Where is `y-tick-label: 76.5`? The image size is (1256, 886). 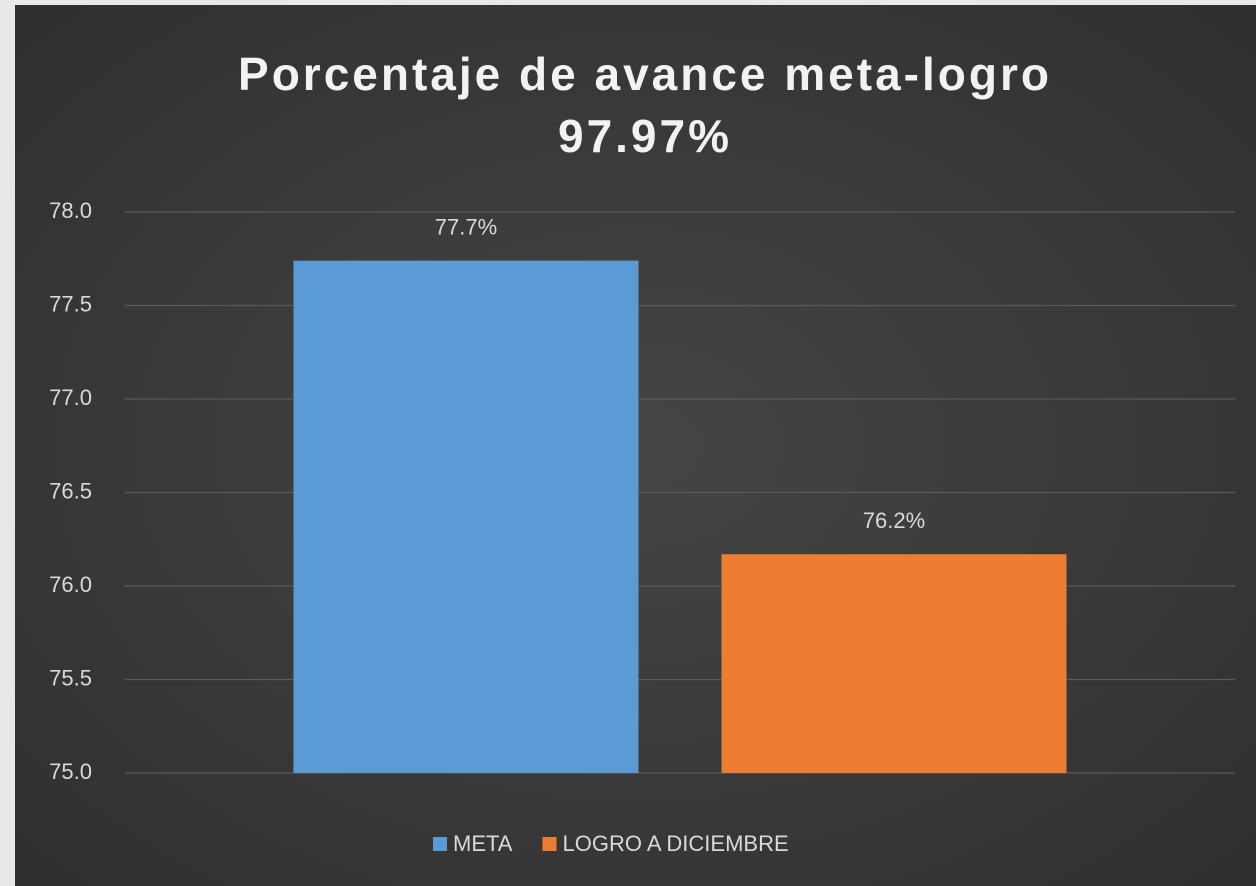 y-tick-label: 76.5 is located at coordinates (70, 490).